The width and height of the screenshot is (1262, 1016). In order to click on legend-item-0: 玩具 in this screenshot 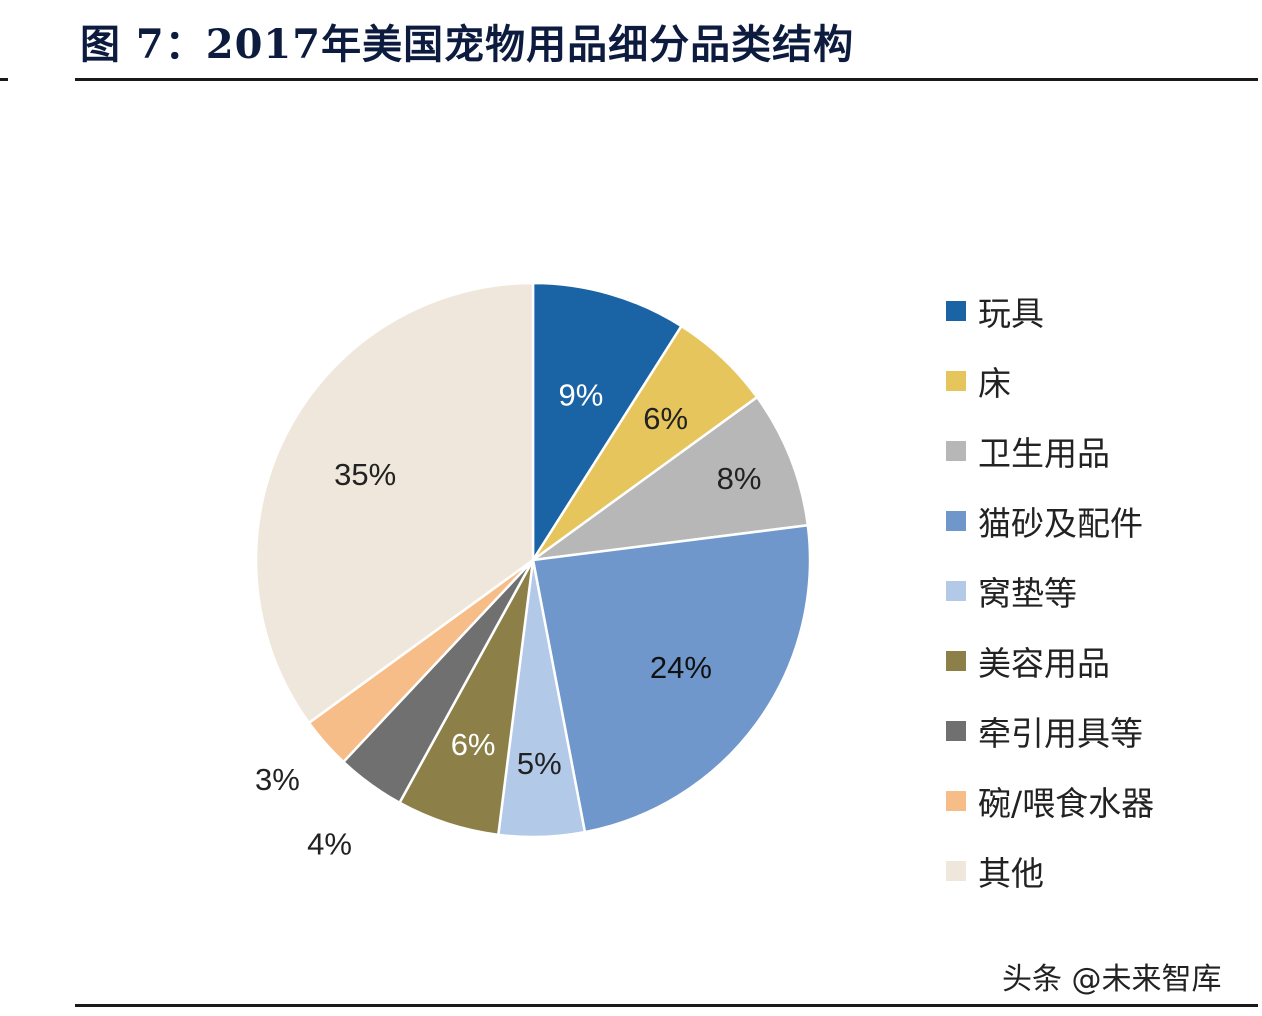, I will do `click(1050, 311)`.